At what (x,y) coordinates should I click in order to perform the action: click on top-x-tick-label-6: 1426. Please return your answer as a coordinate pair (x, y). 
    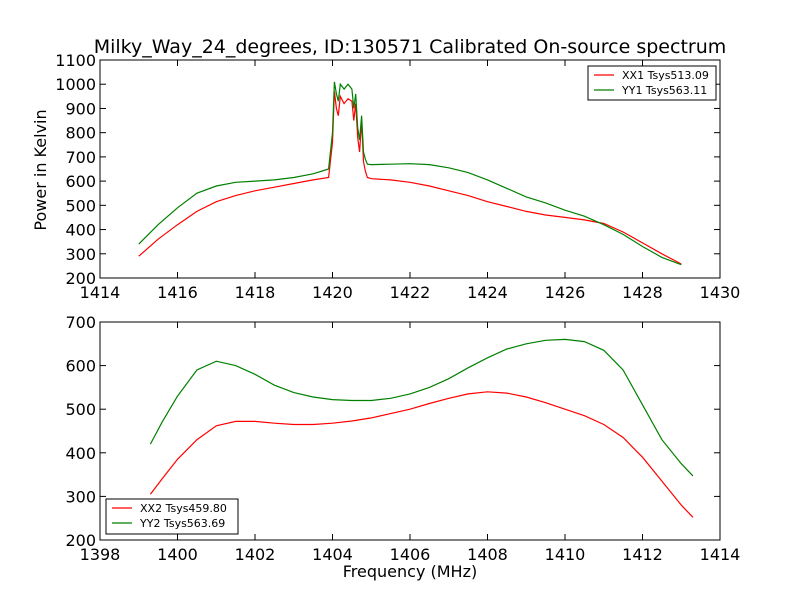
    Looking at the image, I should click on (565, 292).